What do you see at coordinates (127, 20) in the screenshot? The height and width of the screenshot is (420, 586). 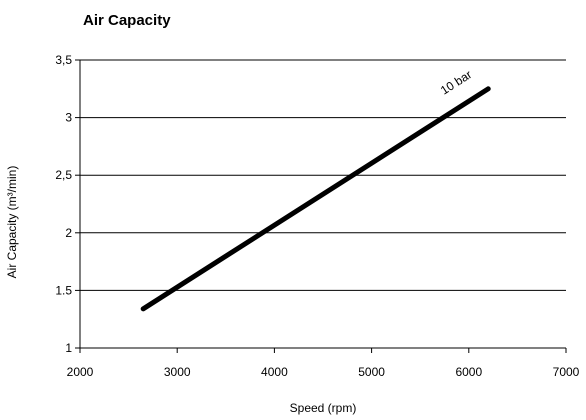 I see `chart-title: Air Capacity` at bounding box center [127, 20].